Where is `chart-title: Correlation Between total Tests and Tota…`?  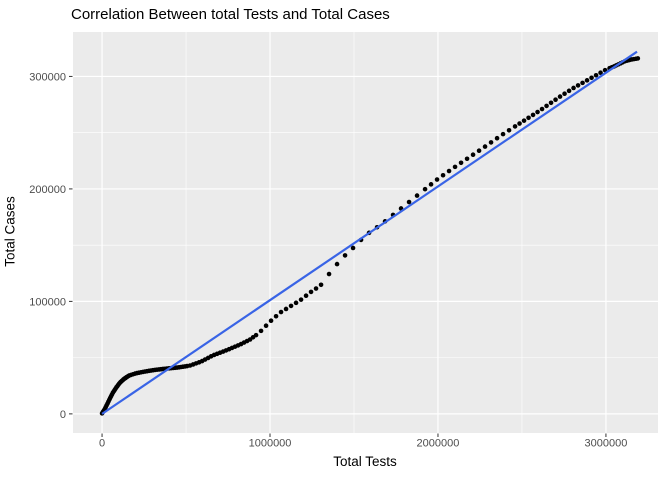 chart-title: Correlation Between total Tests and Tota… is located at coordinates (230, 14).